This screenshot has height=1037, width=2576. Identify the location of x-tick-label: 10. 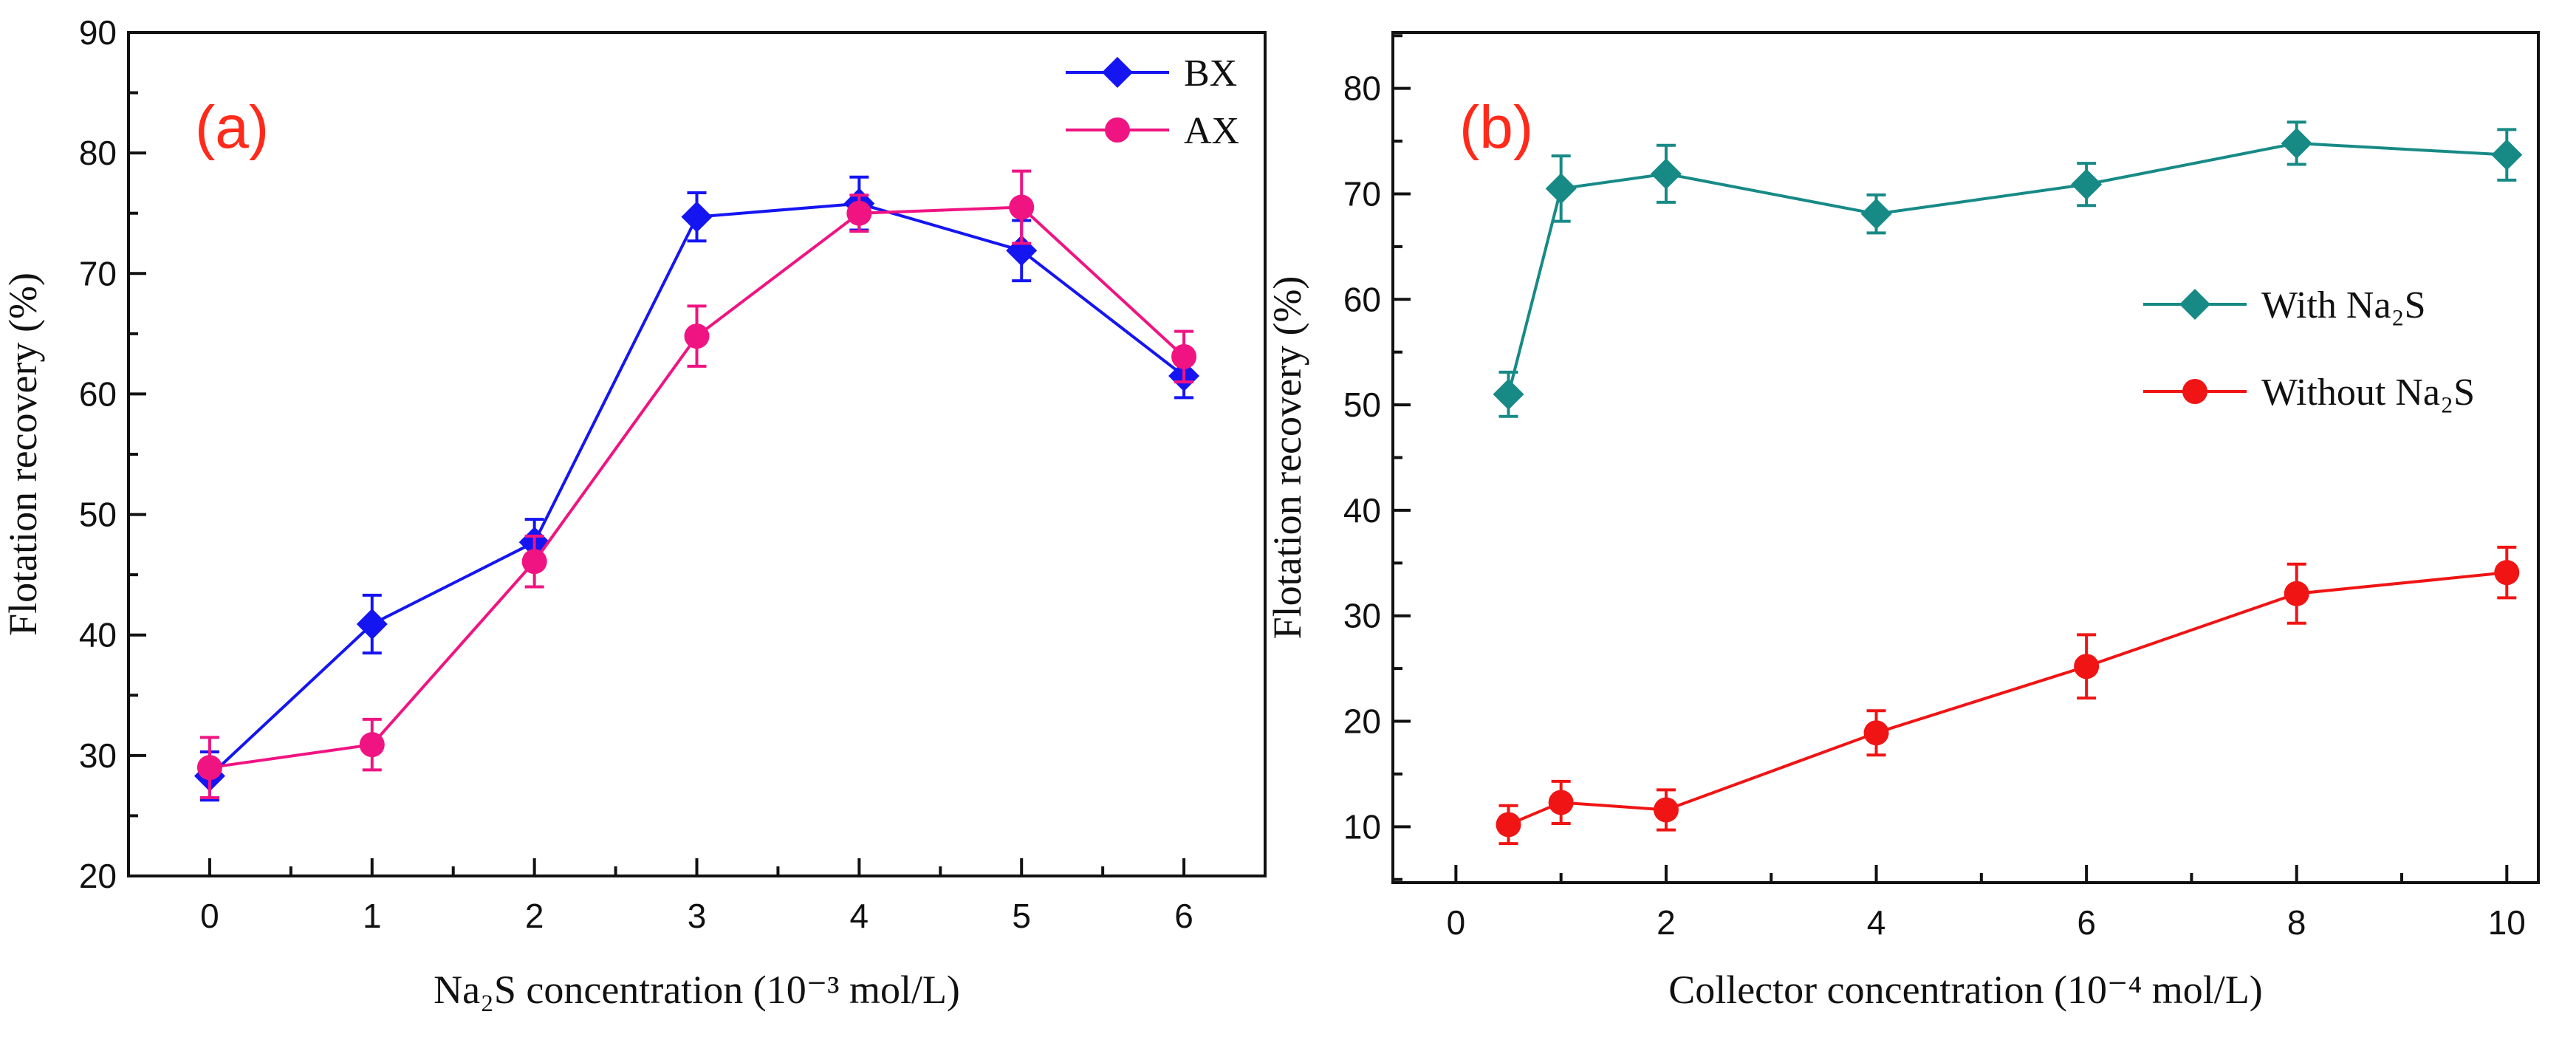
(2507, 922).